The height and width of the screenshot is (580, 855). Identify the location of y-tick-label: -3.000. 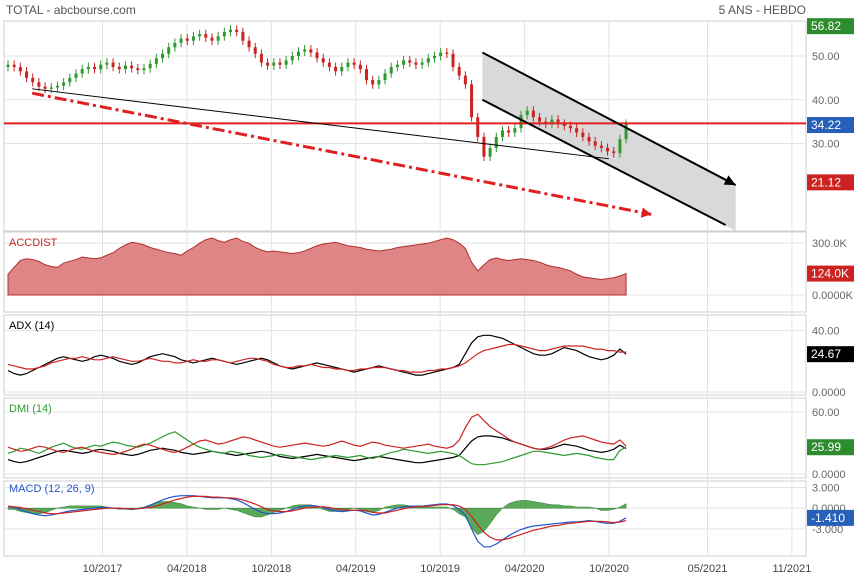
(827, 530).